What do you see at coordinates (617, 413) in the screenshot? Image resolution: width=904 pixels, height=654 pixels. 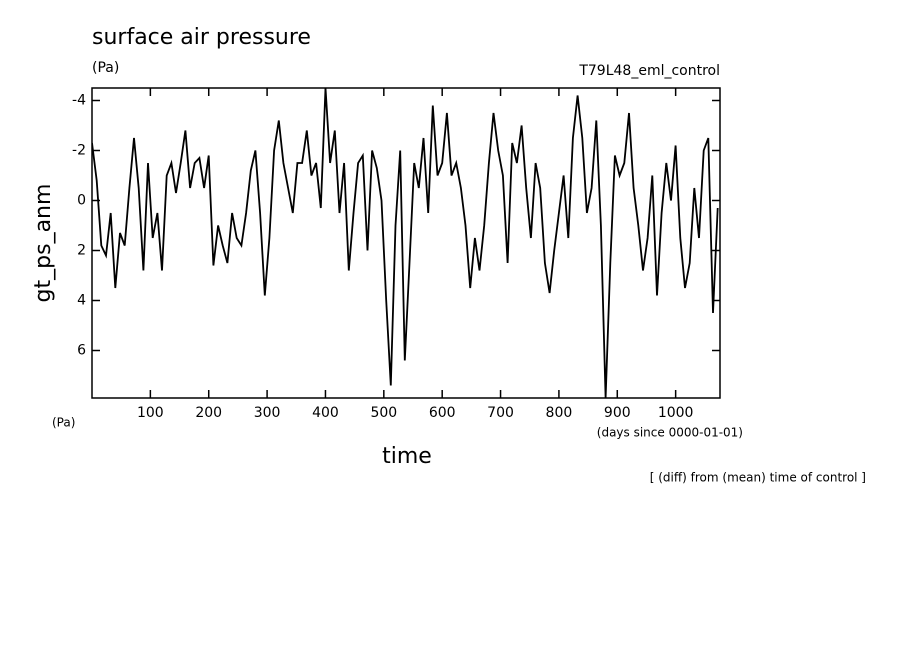 I see `x-tick-label: 900` at bounding box center [617, 413].